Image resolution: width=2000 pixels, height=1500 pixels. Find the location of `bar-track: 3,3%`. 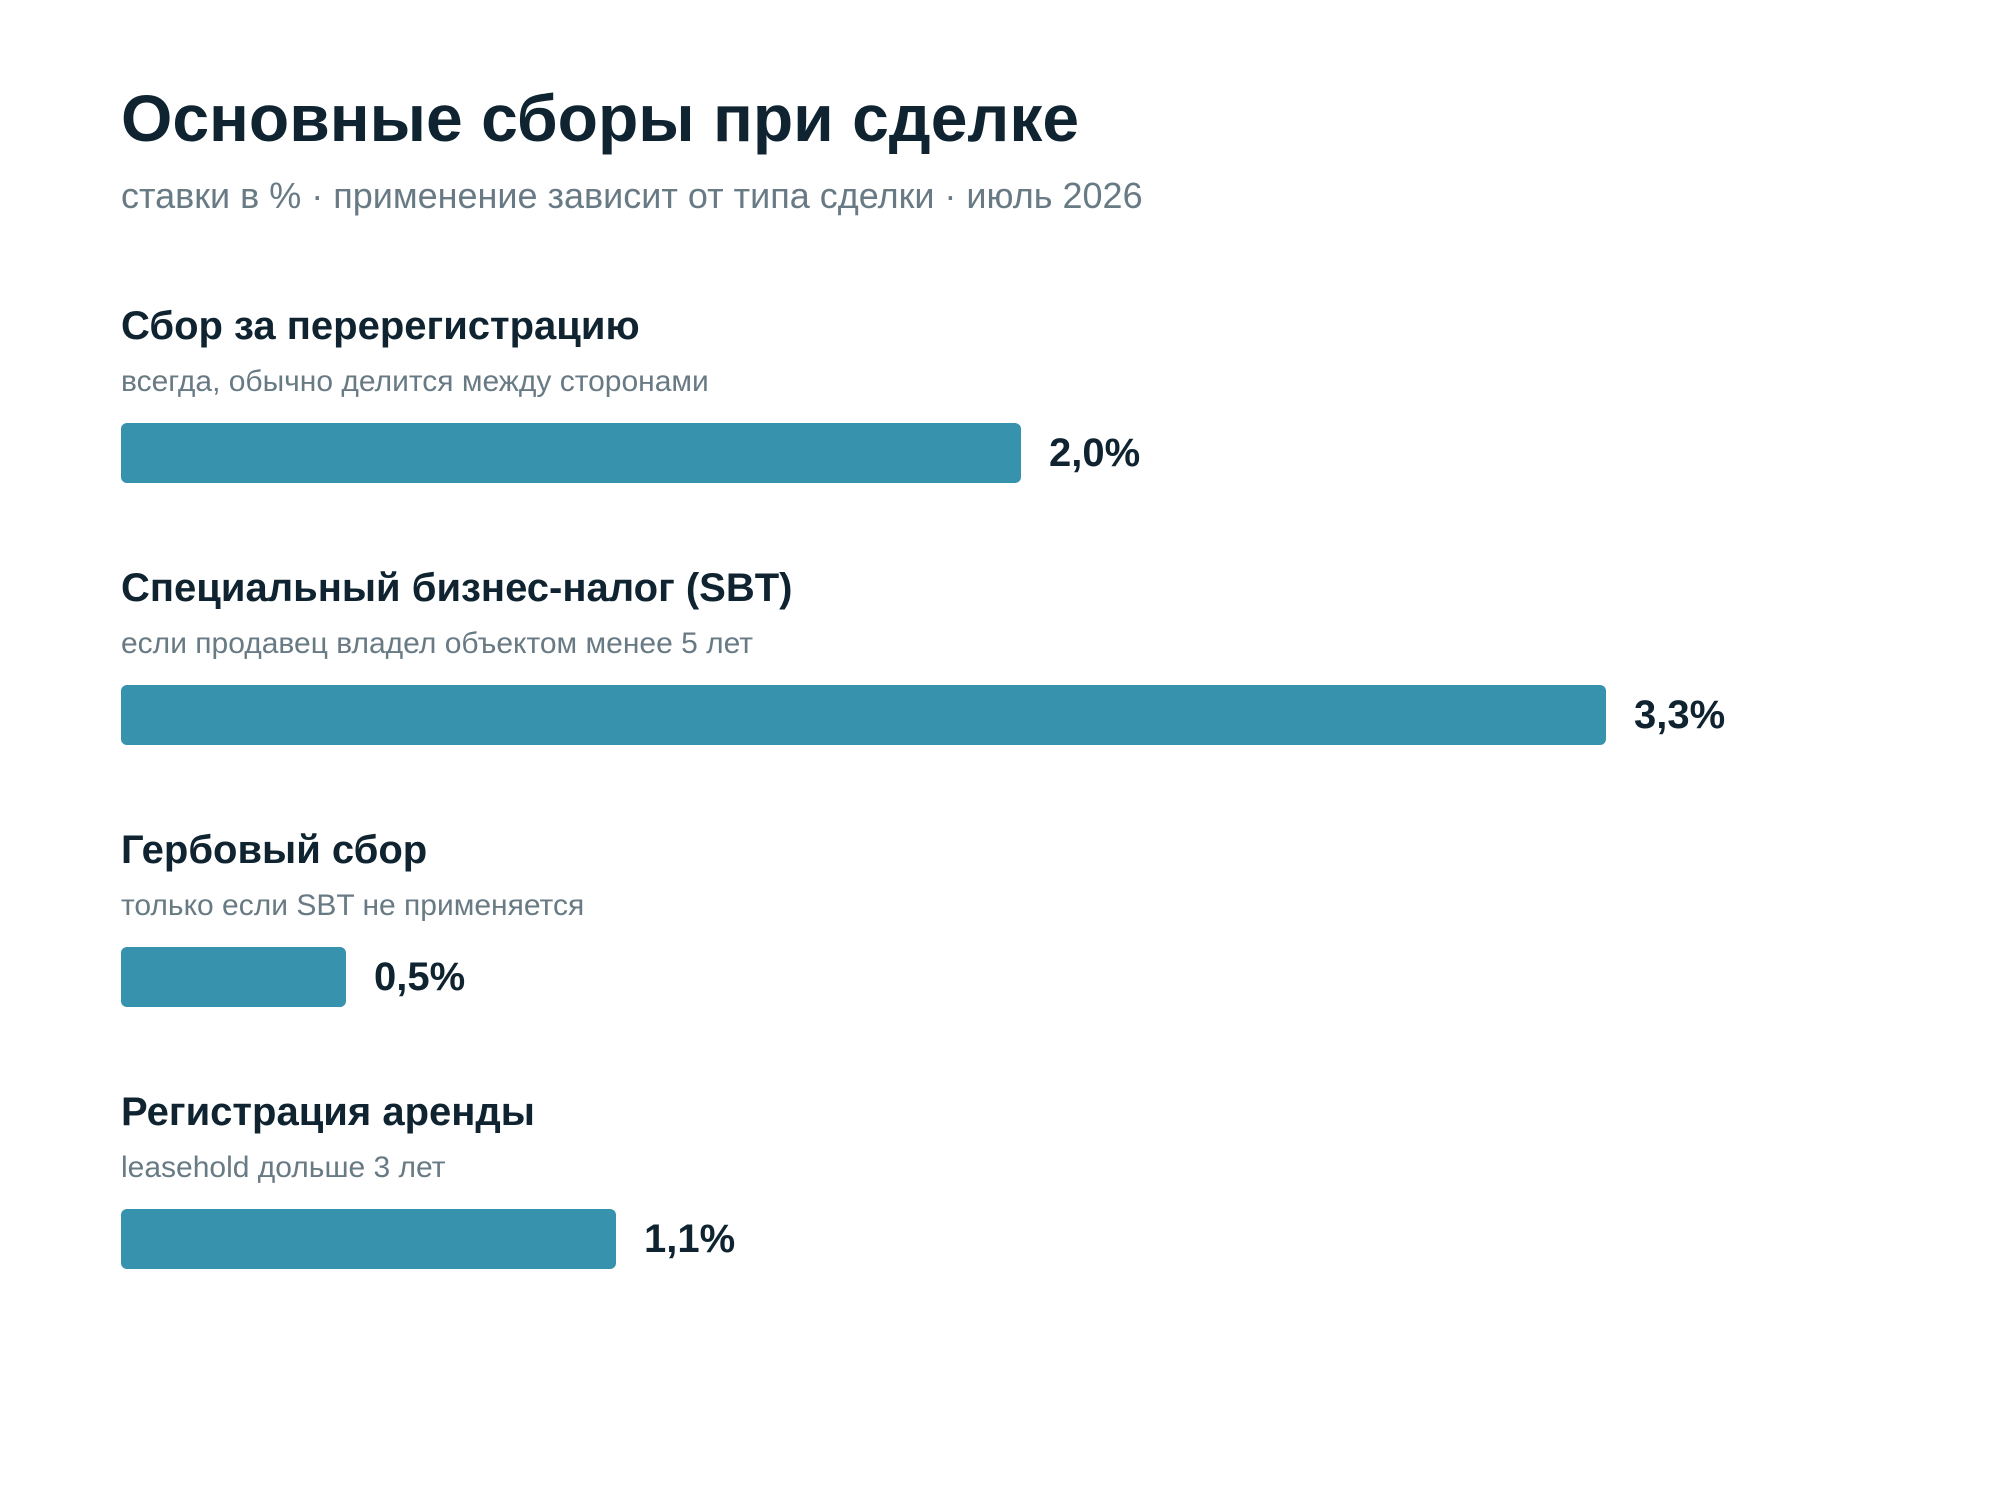

bar-track: 3,3% is located at coordinates (931, 715).